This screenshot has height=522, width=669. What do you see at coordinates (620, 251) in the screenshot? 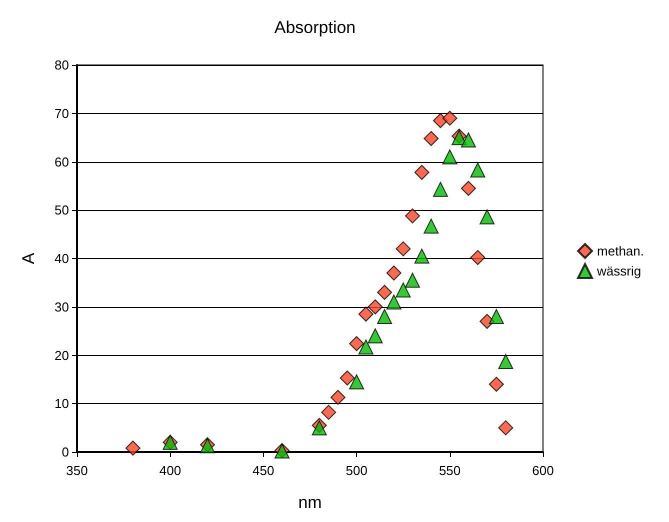
I see `legend-label: methan.` at bounding box center [620, 251].